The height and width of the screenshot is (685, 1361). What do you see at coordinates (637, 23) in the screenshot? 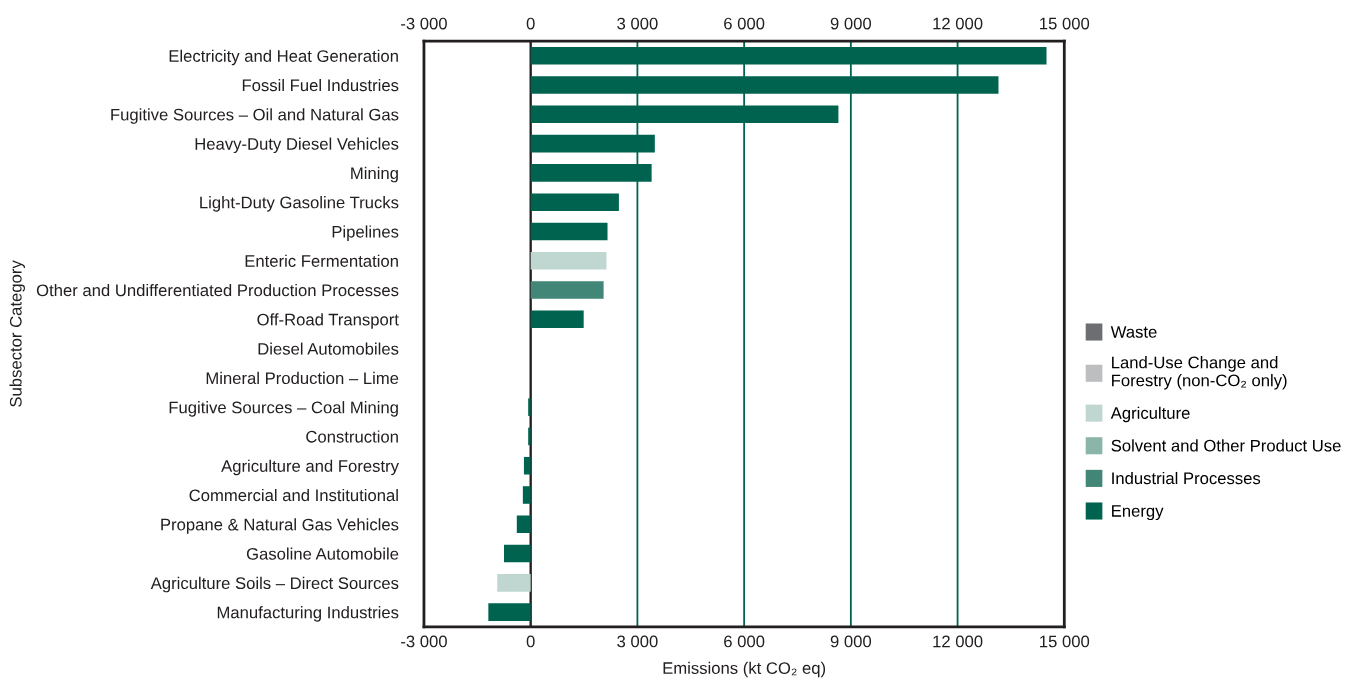
I see `x2-tick-label: 3 000` at bounding box center [637, 23].